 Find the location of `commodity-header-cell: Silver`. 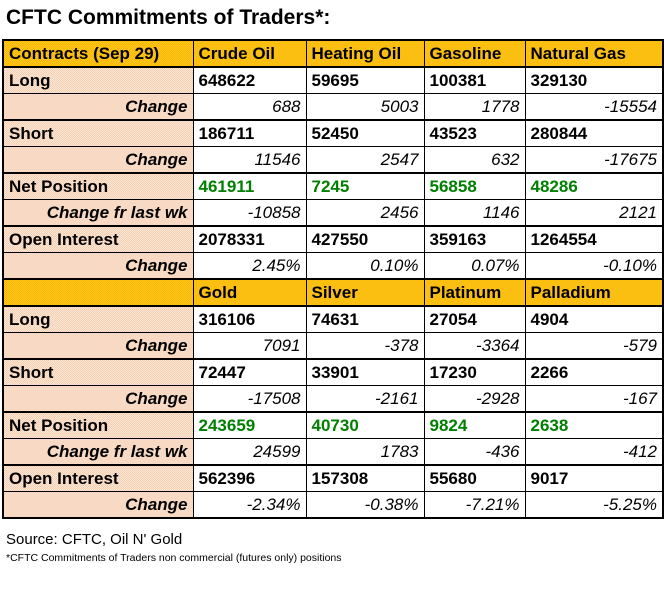

commodity-header-cell: Silver is located at coordinates (365, 292).